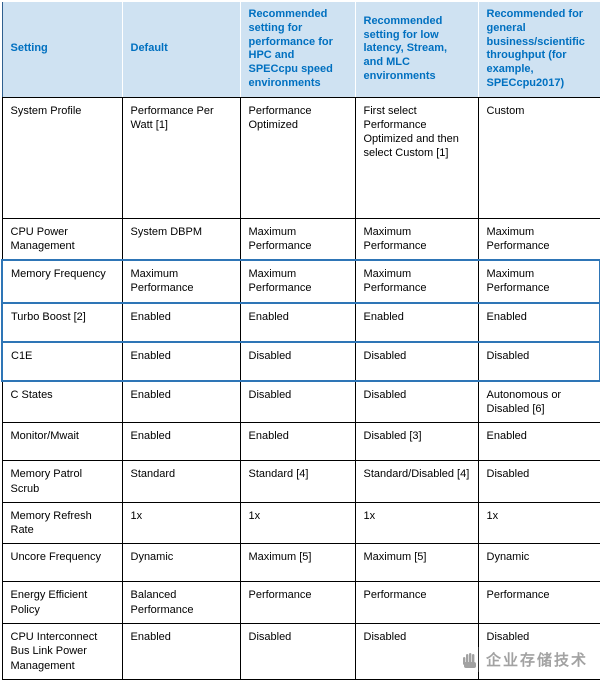  I want to click on table-cell: C1E, so click(62, 361).